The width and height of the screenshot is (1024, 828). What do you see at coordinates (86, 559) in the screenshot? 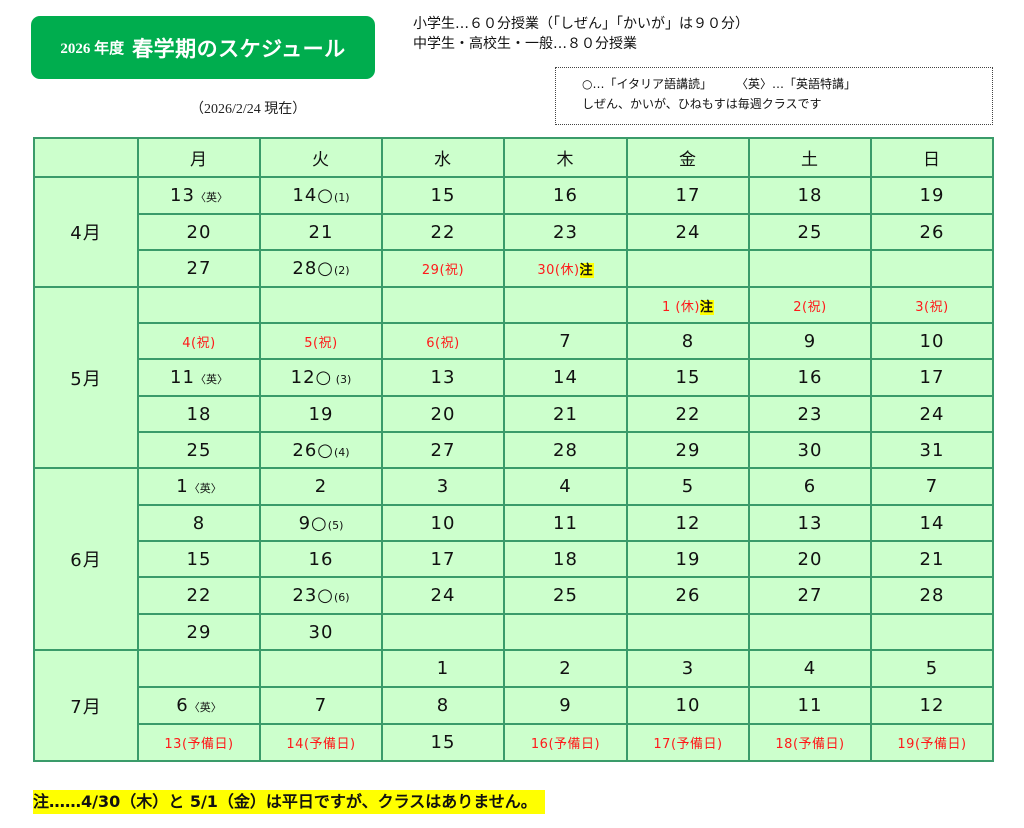
I see `month-label: 6月` at bounding box center [86, 559].